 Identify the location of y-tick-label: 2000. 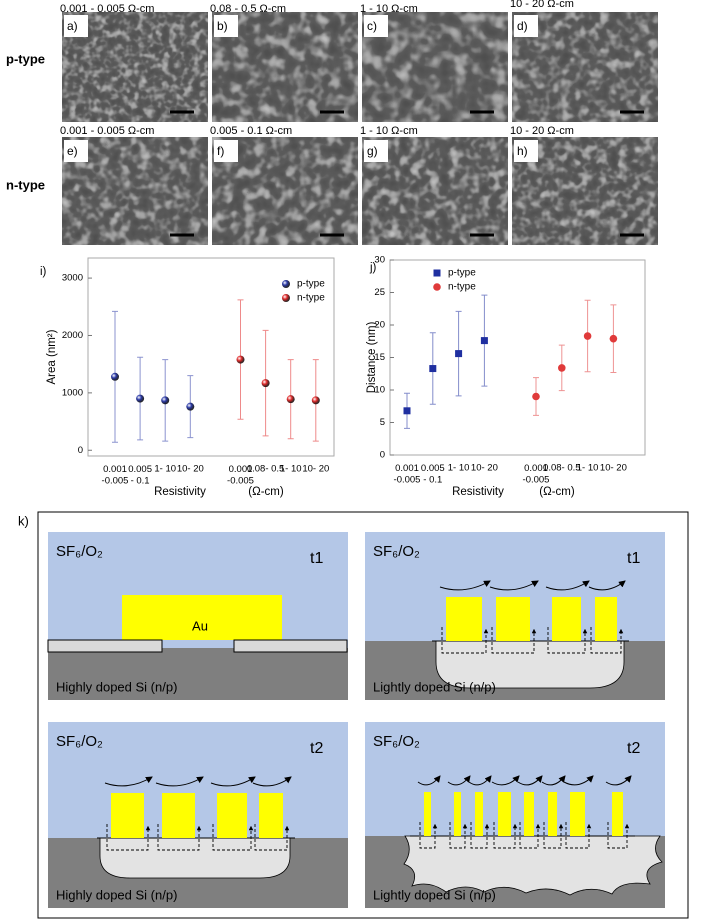
(72, 335).